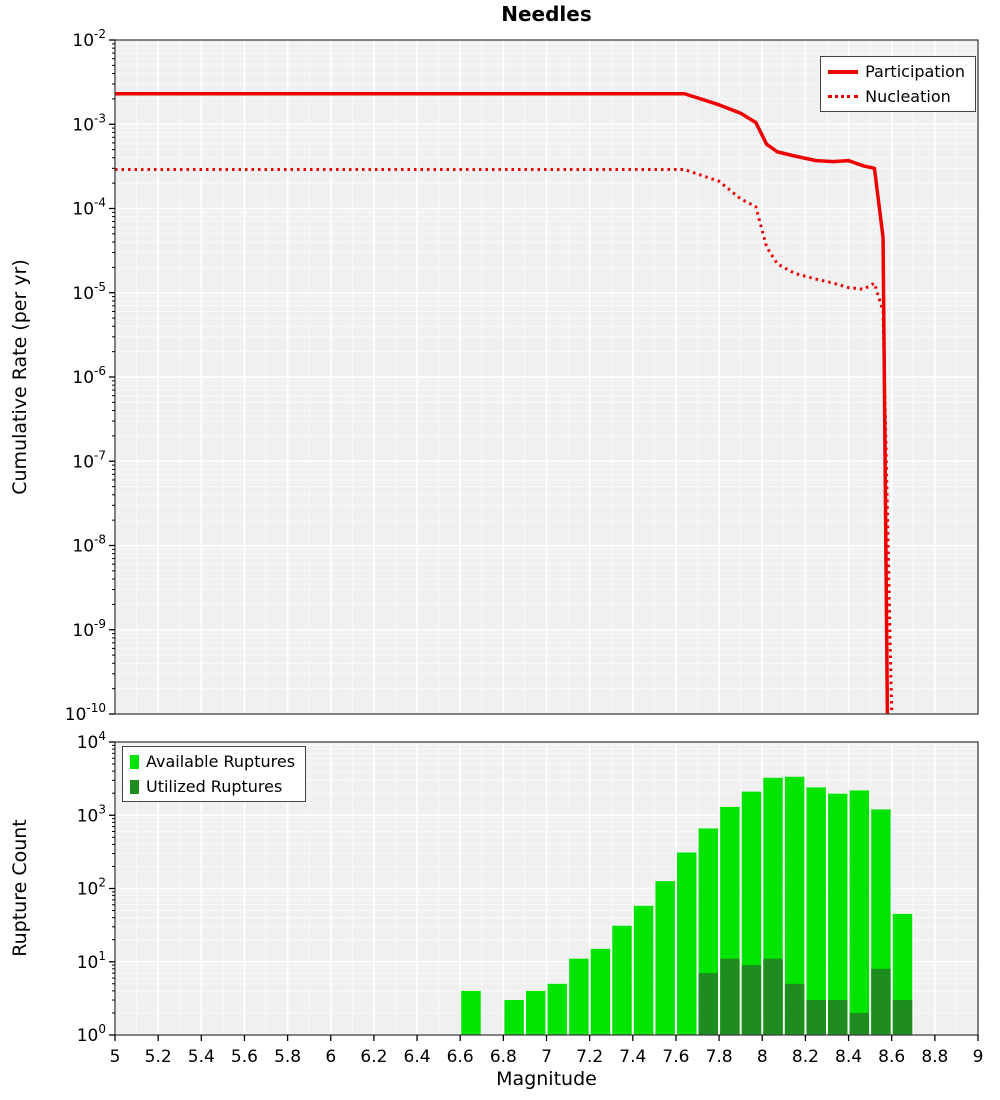 Image resolution: width=1000 pixels, height=1100 pixels. What do you see at coordinates (287, 1057) in the screenshot?
I see `svg-text: 5.8` at bounding box center [287, 1057].